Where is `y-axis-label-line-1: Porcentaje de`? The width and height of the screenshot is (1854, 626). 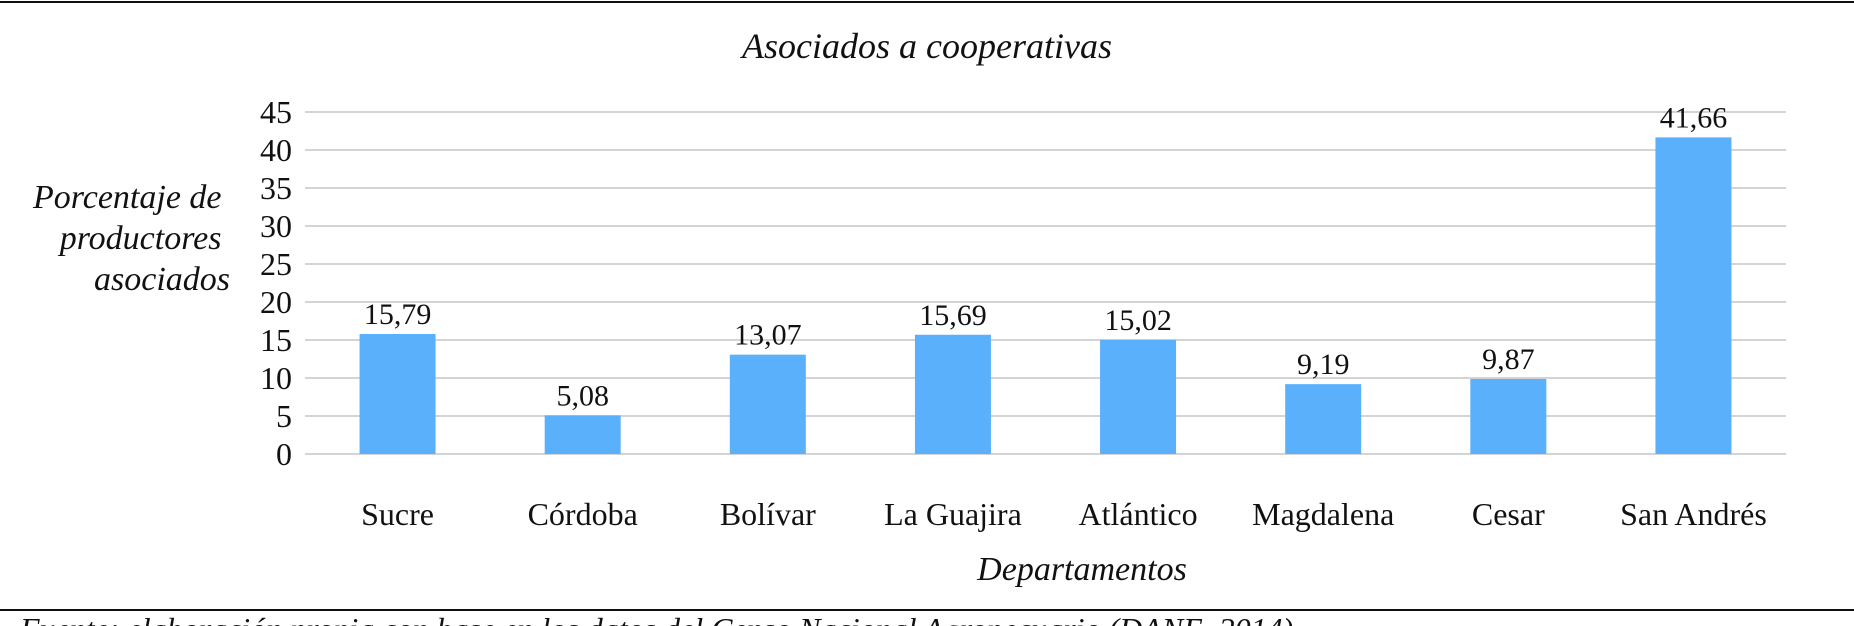
y-axis-label-line-1: Porcentaje de is located at coordinates (127, 197).